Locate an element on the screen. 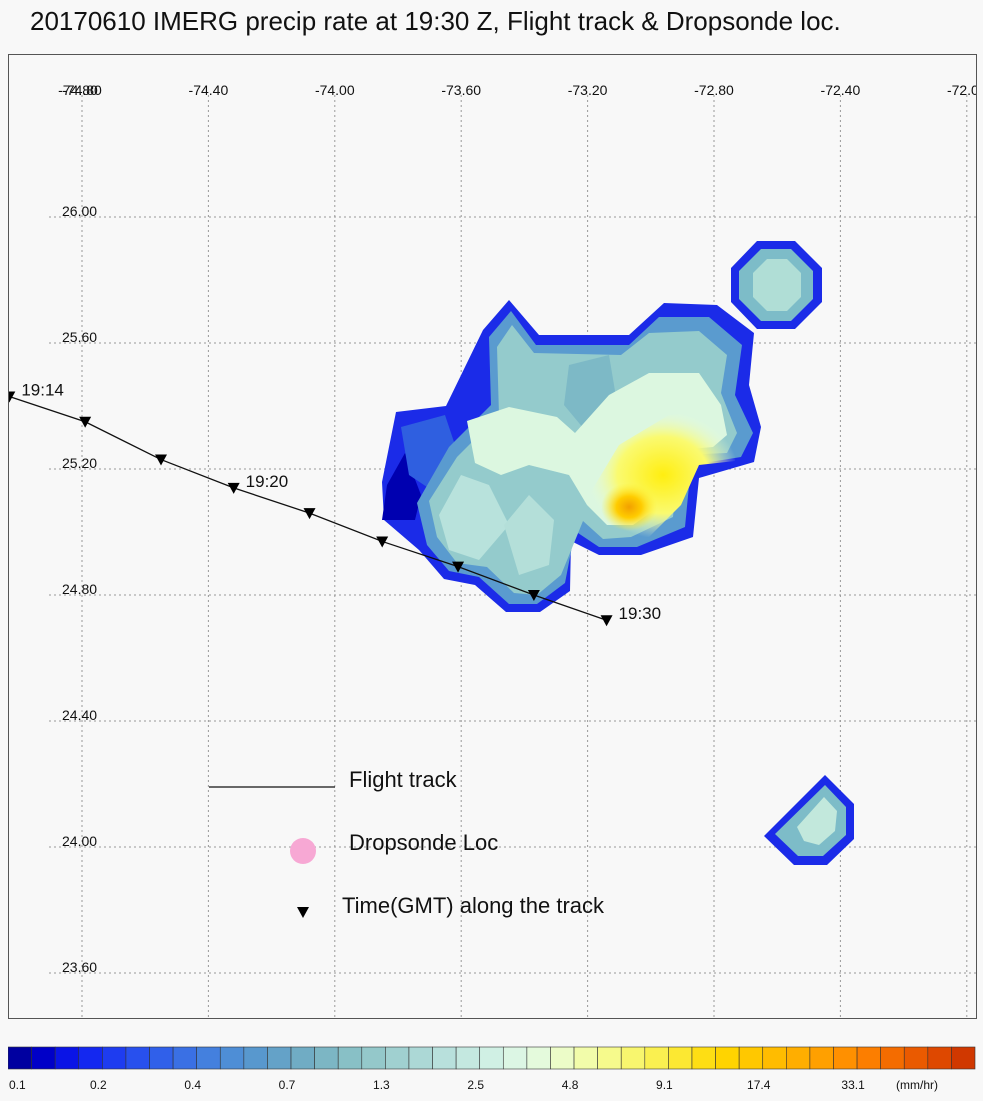 The height and width of the screenshot is (1101, 983). legend-dropsonde-label: Dropsonde Loc is located at coordinates (423, 842).